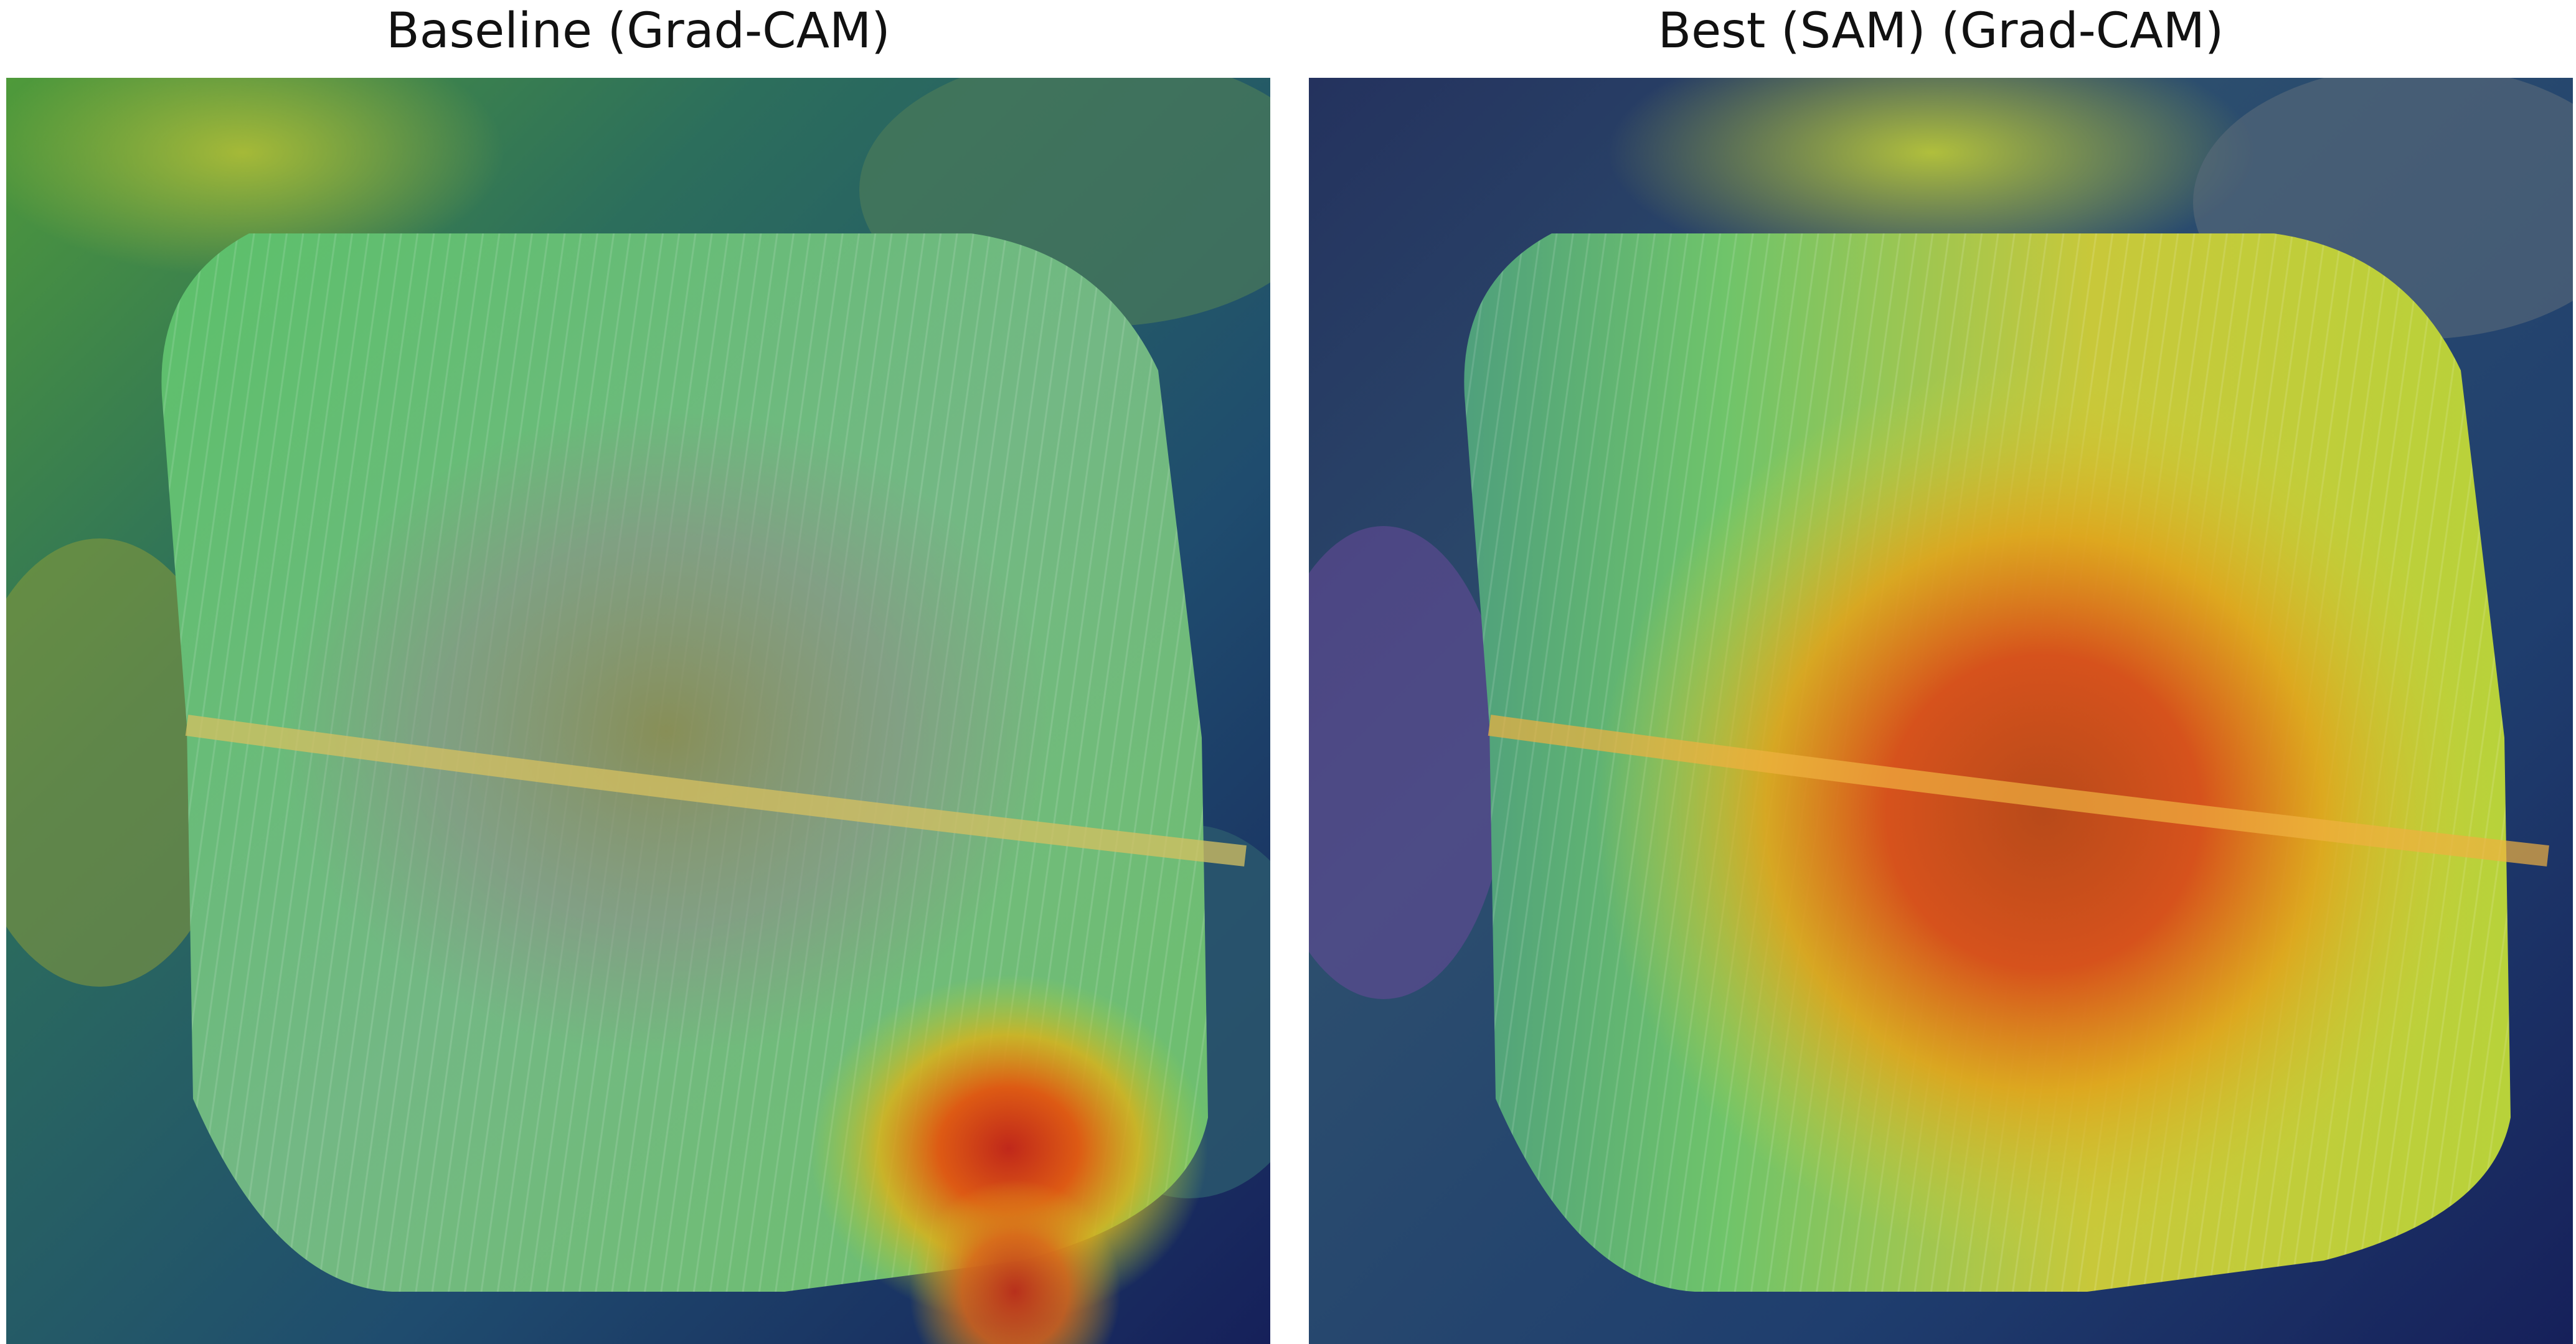  What do you see at coordinates (1941, 31) in the screenshot?
I see `panel-title-best-sam: Best (SAM) (Grad-CAM)` at bounding box center [1941, 31].